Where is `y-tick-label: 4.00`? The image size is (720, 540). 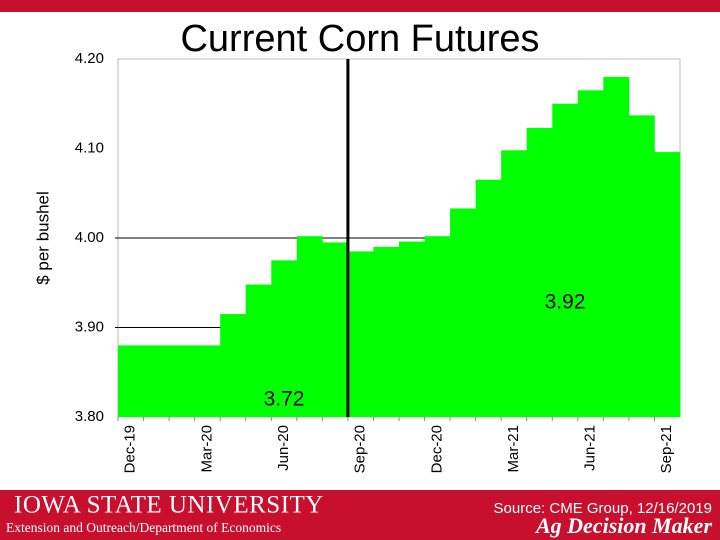
y-tick-label: 4.00 is located at coordinates (89, 237).